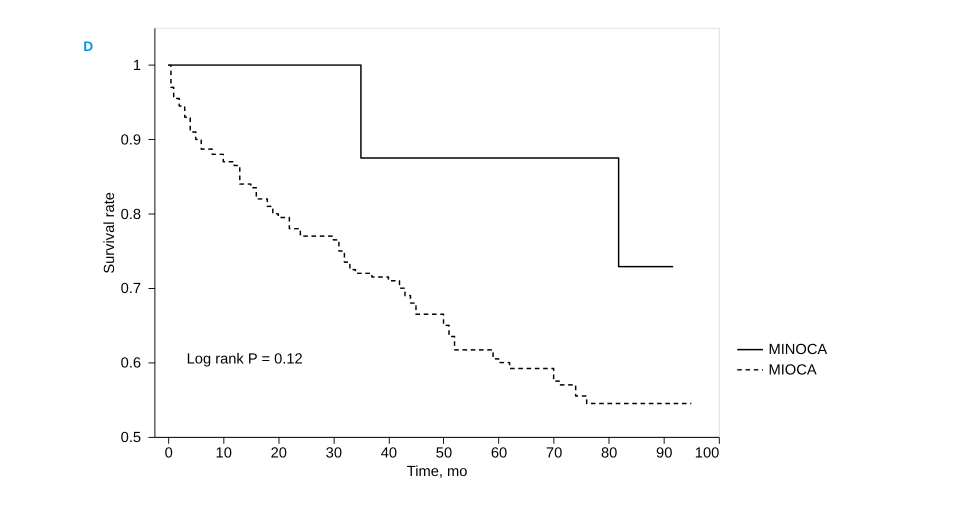 The height and width of the screenshot is (527, 956). Describe the element at coordinates (278, 454) in the screenshot. I see `x-tick-label: 20` at that location.